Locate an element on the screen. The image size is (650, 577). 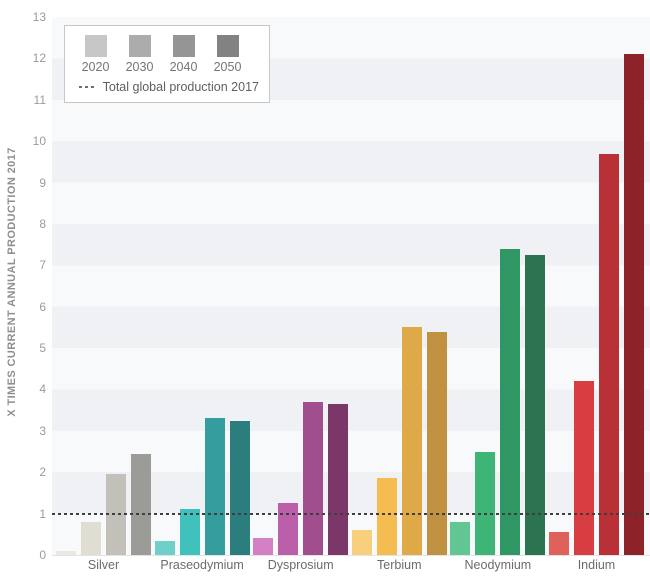
y-tick-label: 7 is located at coordinates (42, 265).